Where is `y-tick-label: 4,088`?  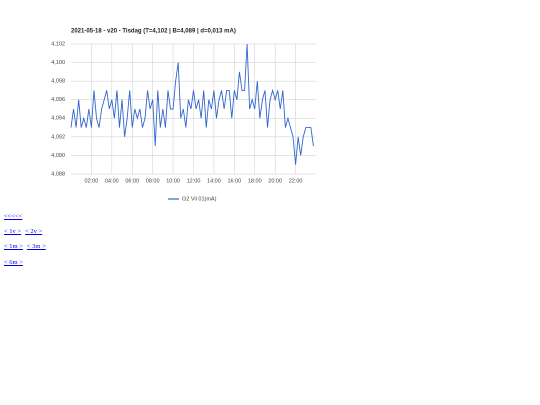
y-tick-label: 4,088 is located at coordinates (58, 174).